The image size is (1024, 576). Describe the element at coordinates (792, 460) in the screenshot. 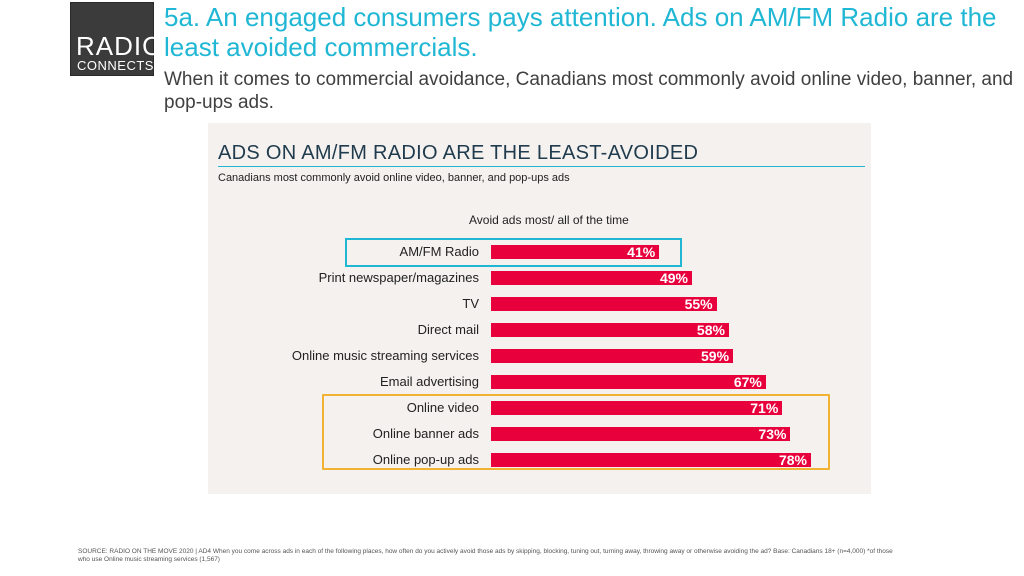

I see `data-label: 78%` at that location.